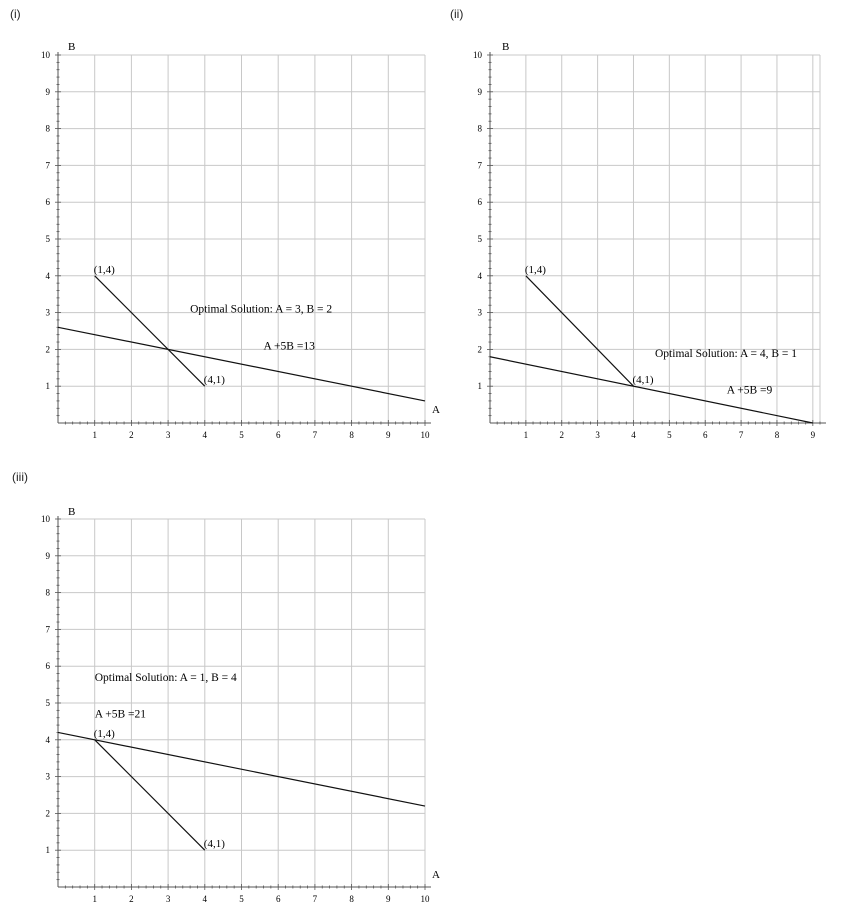 Image resolution: width=846 pixels, height=902 pixels. I want to click on panel-label: (i), so click(15, 14).